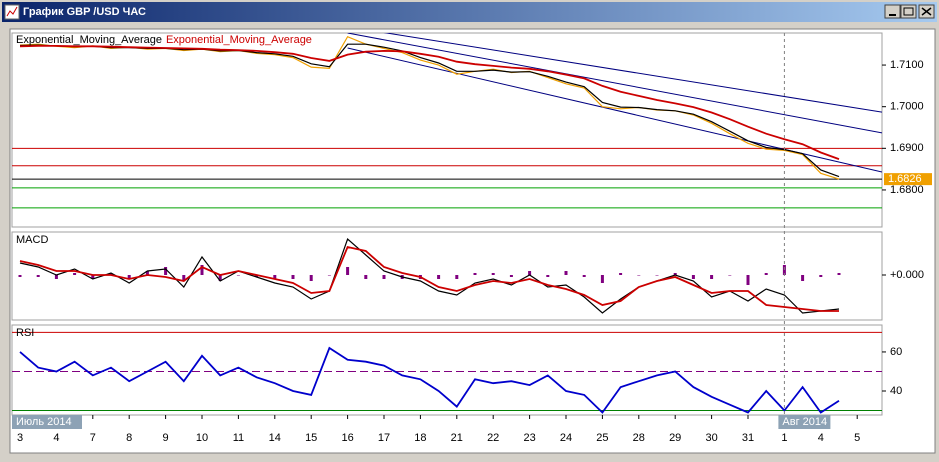 The height and width of the screenshot is (462, 939). I want to click on x-tick-label: 25, so click(602, 438).